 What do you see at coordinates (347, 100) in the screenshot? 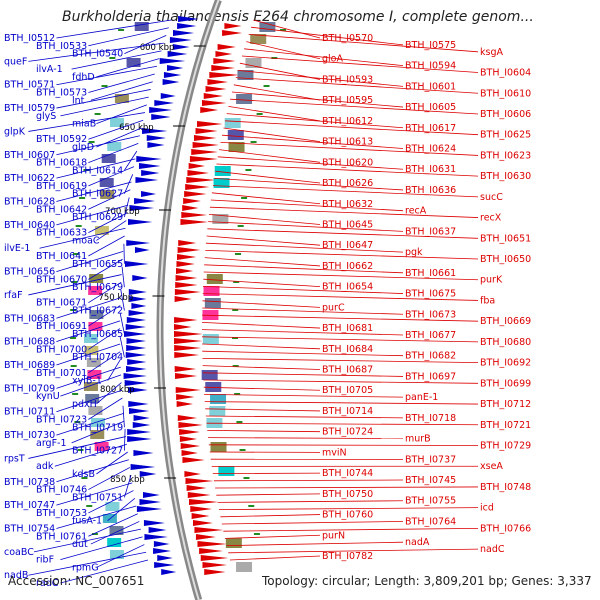
I see `right-gene-label: BTH_I0595` at bounding box center [347, 100].